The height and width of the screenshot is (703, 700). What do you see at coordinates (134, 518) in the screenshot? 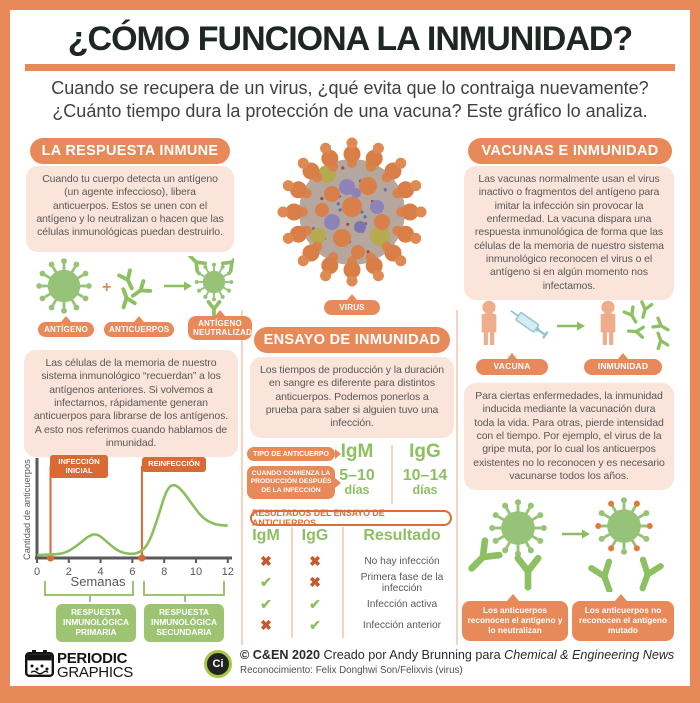
I see `antibody-level-chart: 0 2 4 6 8 10 12` at bounding box center [134, 518].